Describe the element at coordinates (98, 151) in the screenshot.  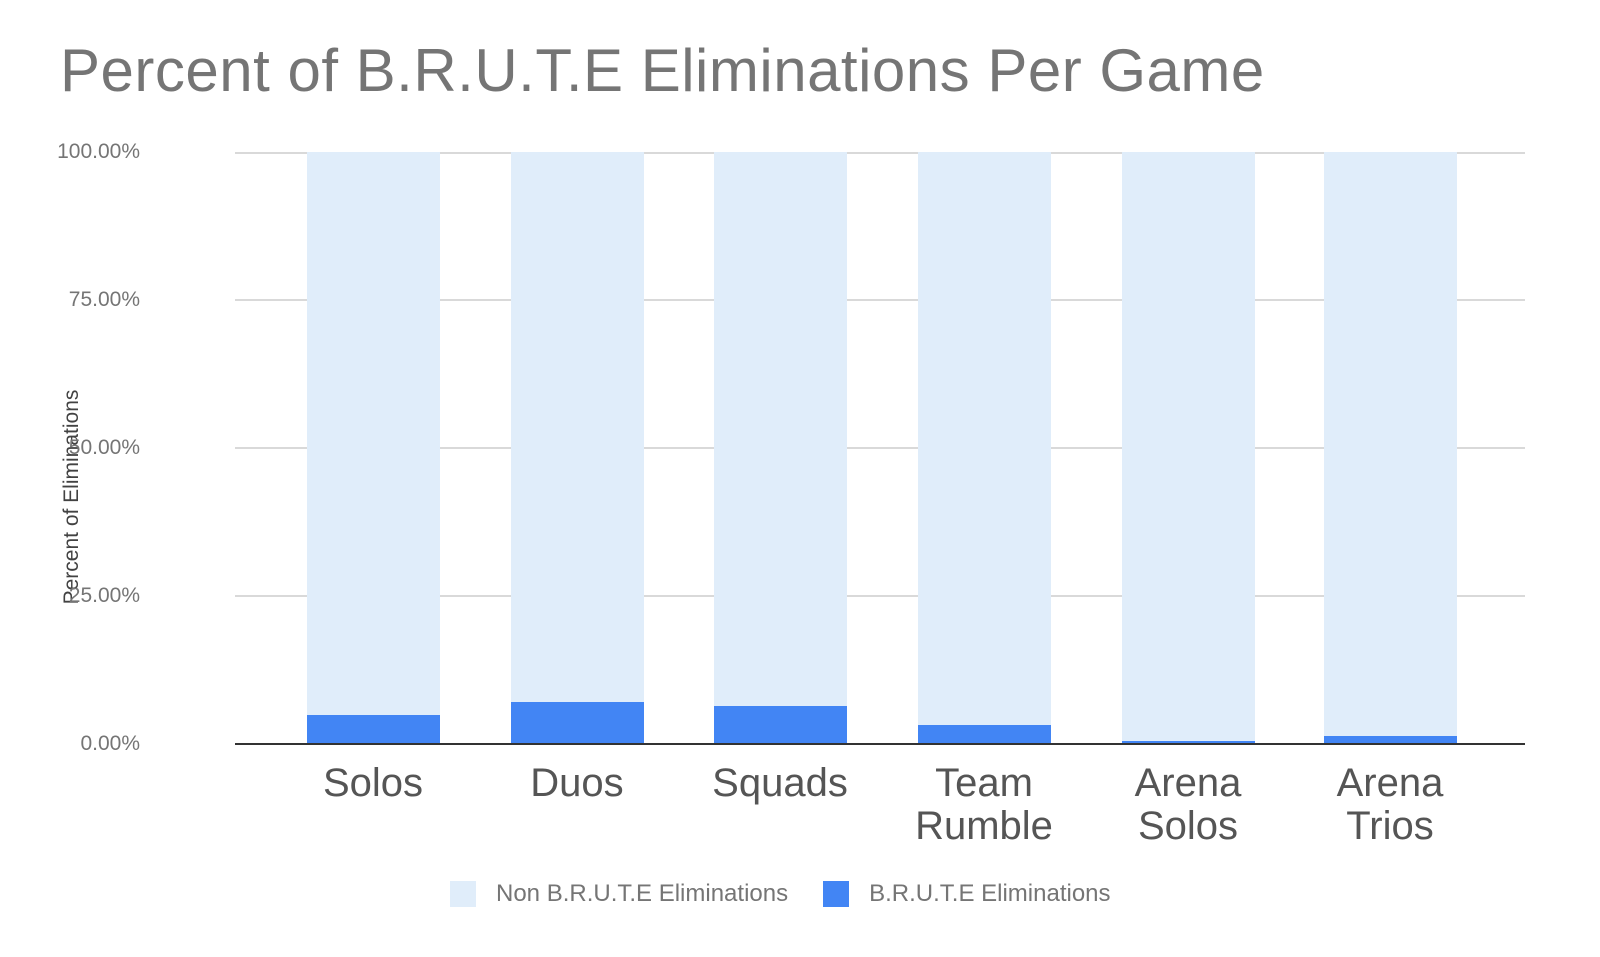
I see `y-tick-label: 100.00%` at that location.